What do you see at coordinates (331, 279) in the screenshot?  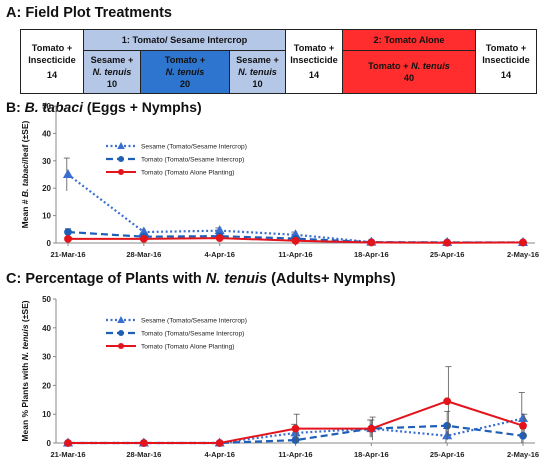 I see `section-c-title-suffix: (Adults+ Nymphs)` at bounding box center [331, 279].